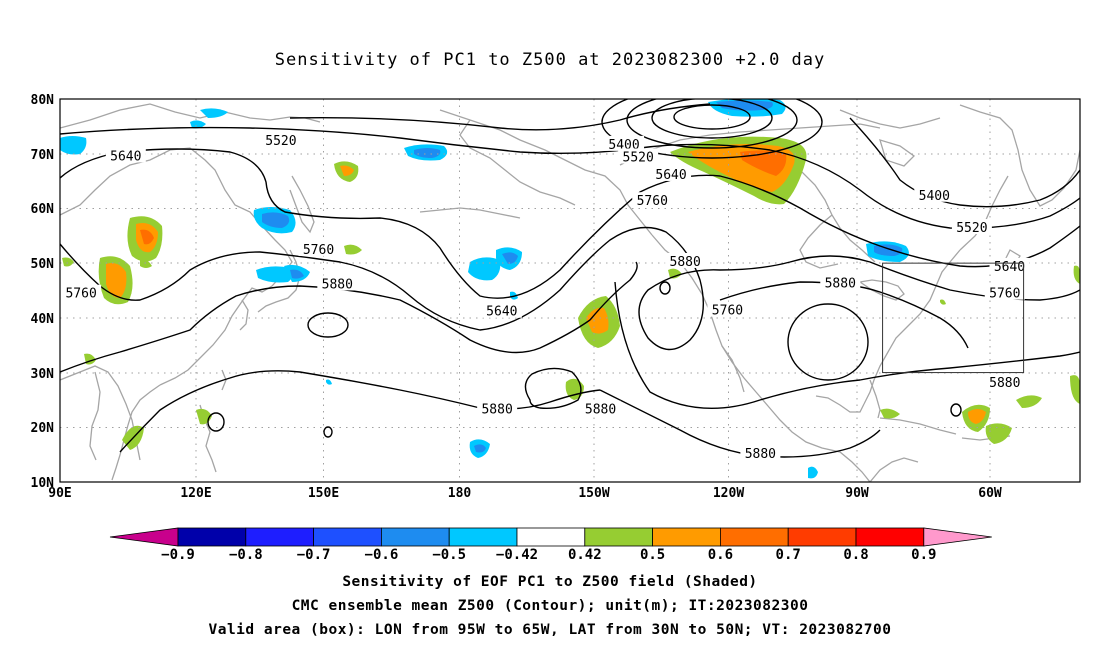 The width and height of the screenshot is (1100, 650). What do you see at coordinates (43, 374) in the screenshot?
I see `lat-label: 30N` at bounding box center [43, 374].